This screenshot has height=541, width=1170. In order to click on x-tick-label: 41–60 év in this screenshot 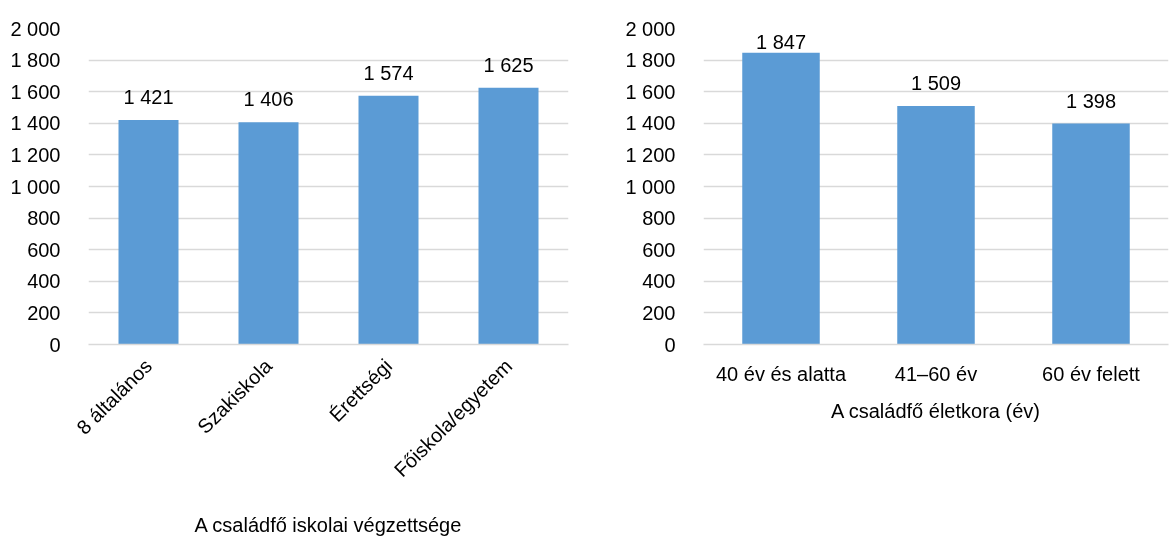, I will do `click(936, 373)`.